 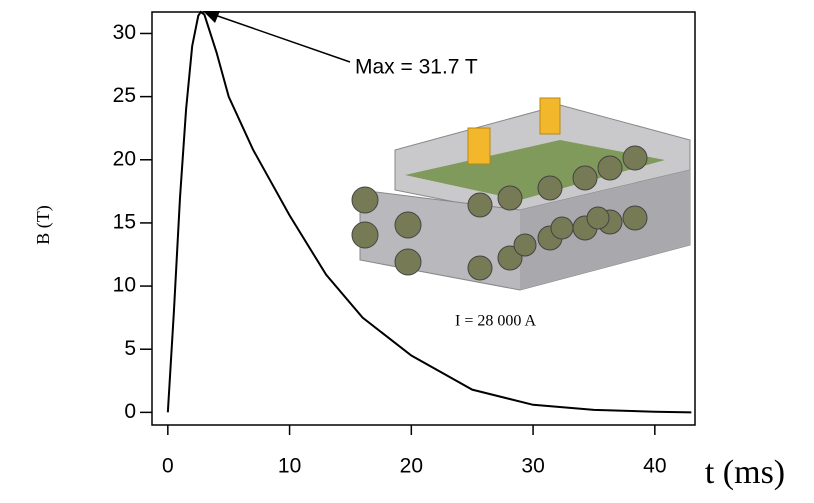 What do you see at coordinates (281, 38) in the screenshot?
I see `annotation-arrow` at bounding box center [281, 38].